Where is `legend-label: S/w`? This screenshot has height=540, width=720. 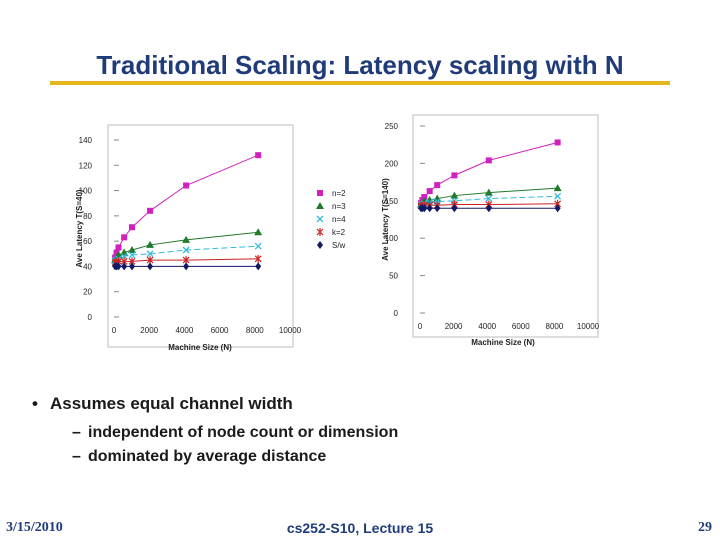 legend-label: S/w is located at coordinates (339, 245).